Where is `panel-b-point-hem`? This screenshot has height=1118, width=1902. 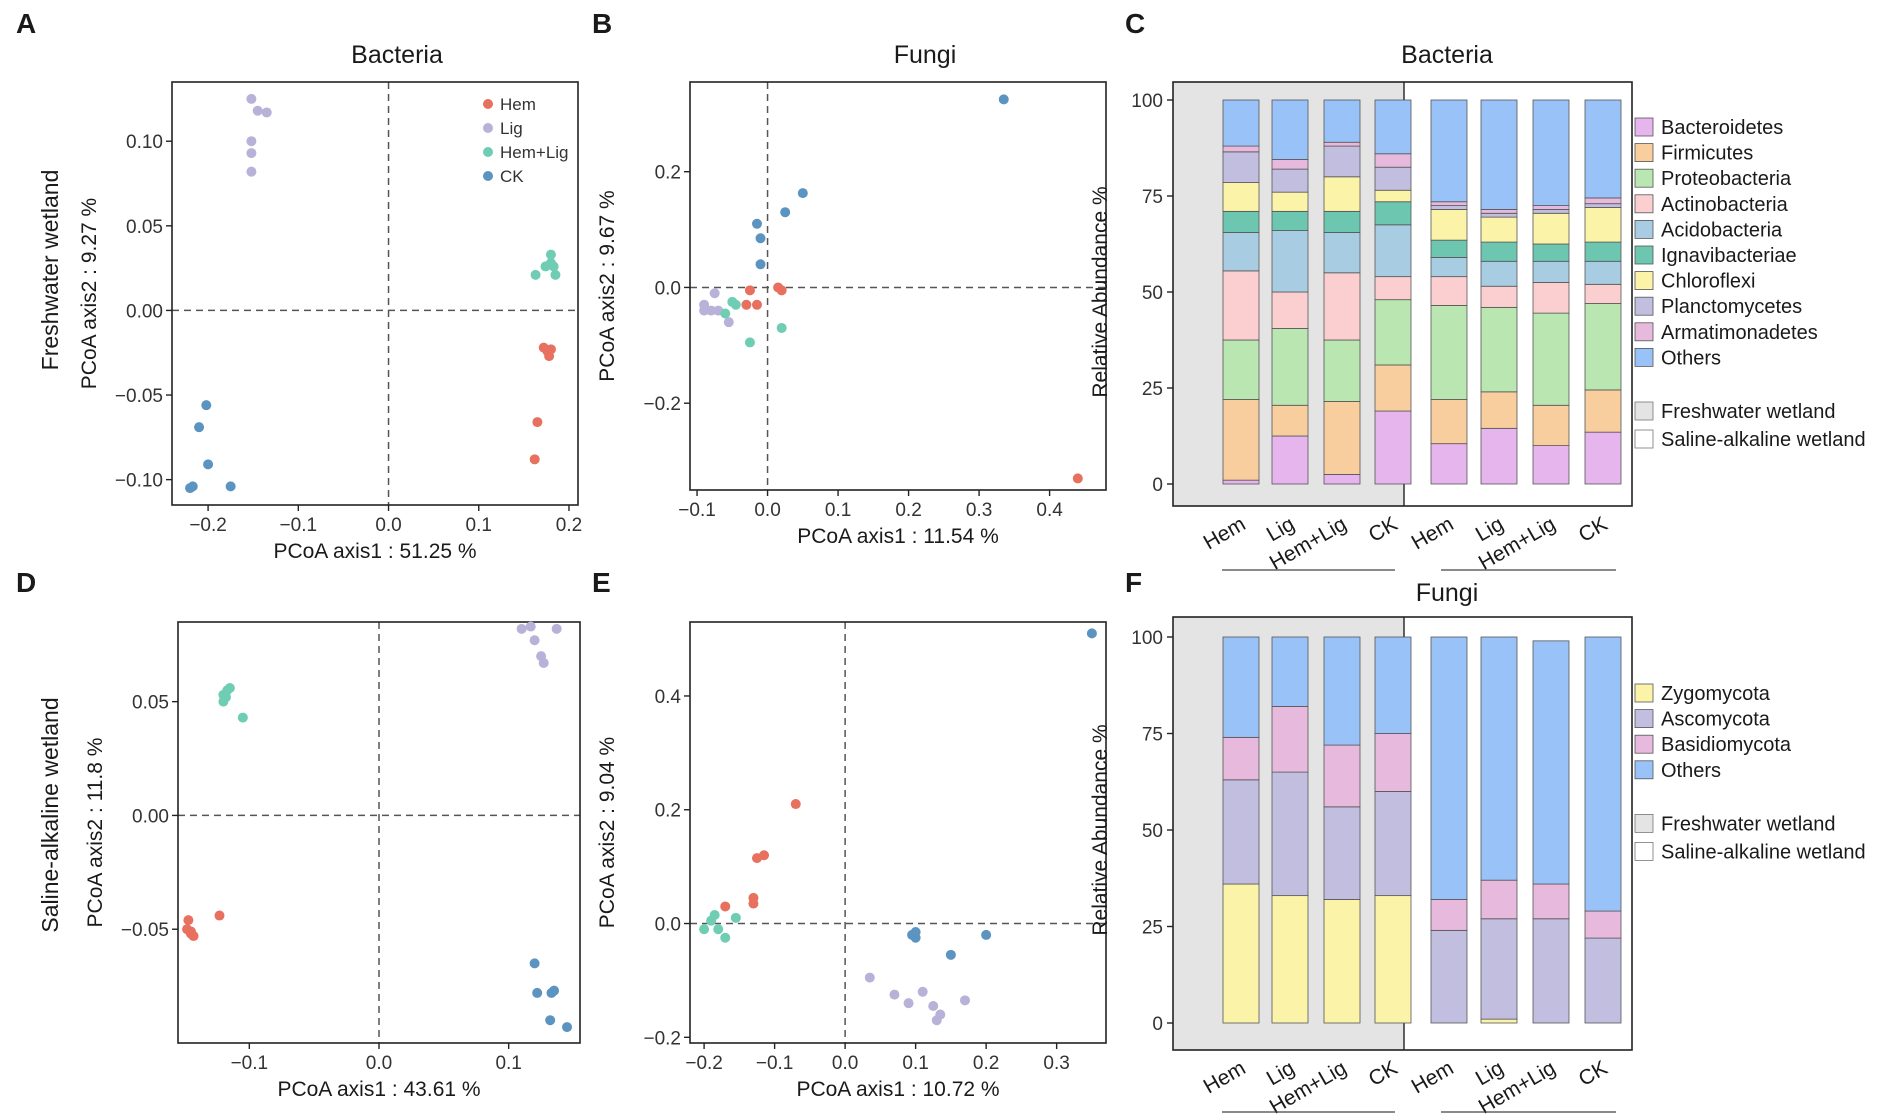
panel-b-point-hem is located at coordinates (781, 290).